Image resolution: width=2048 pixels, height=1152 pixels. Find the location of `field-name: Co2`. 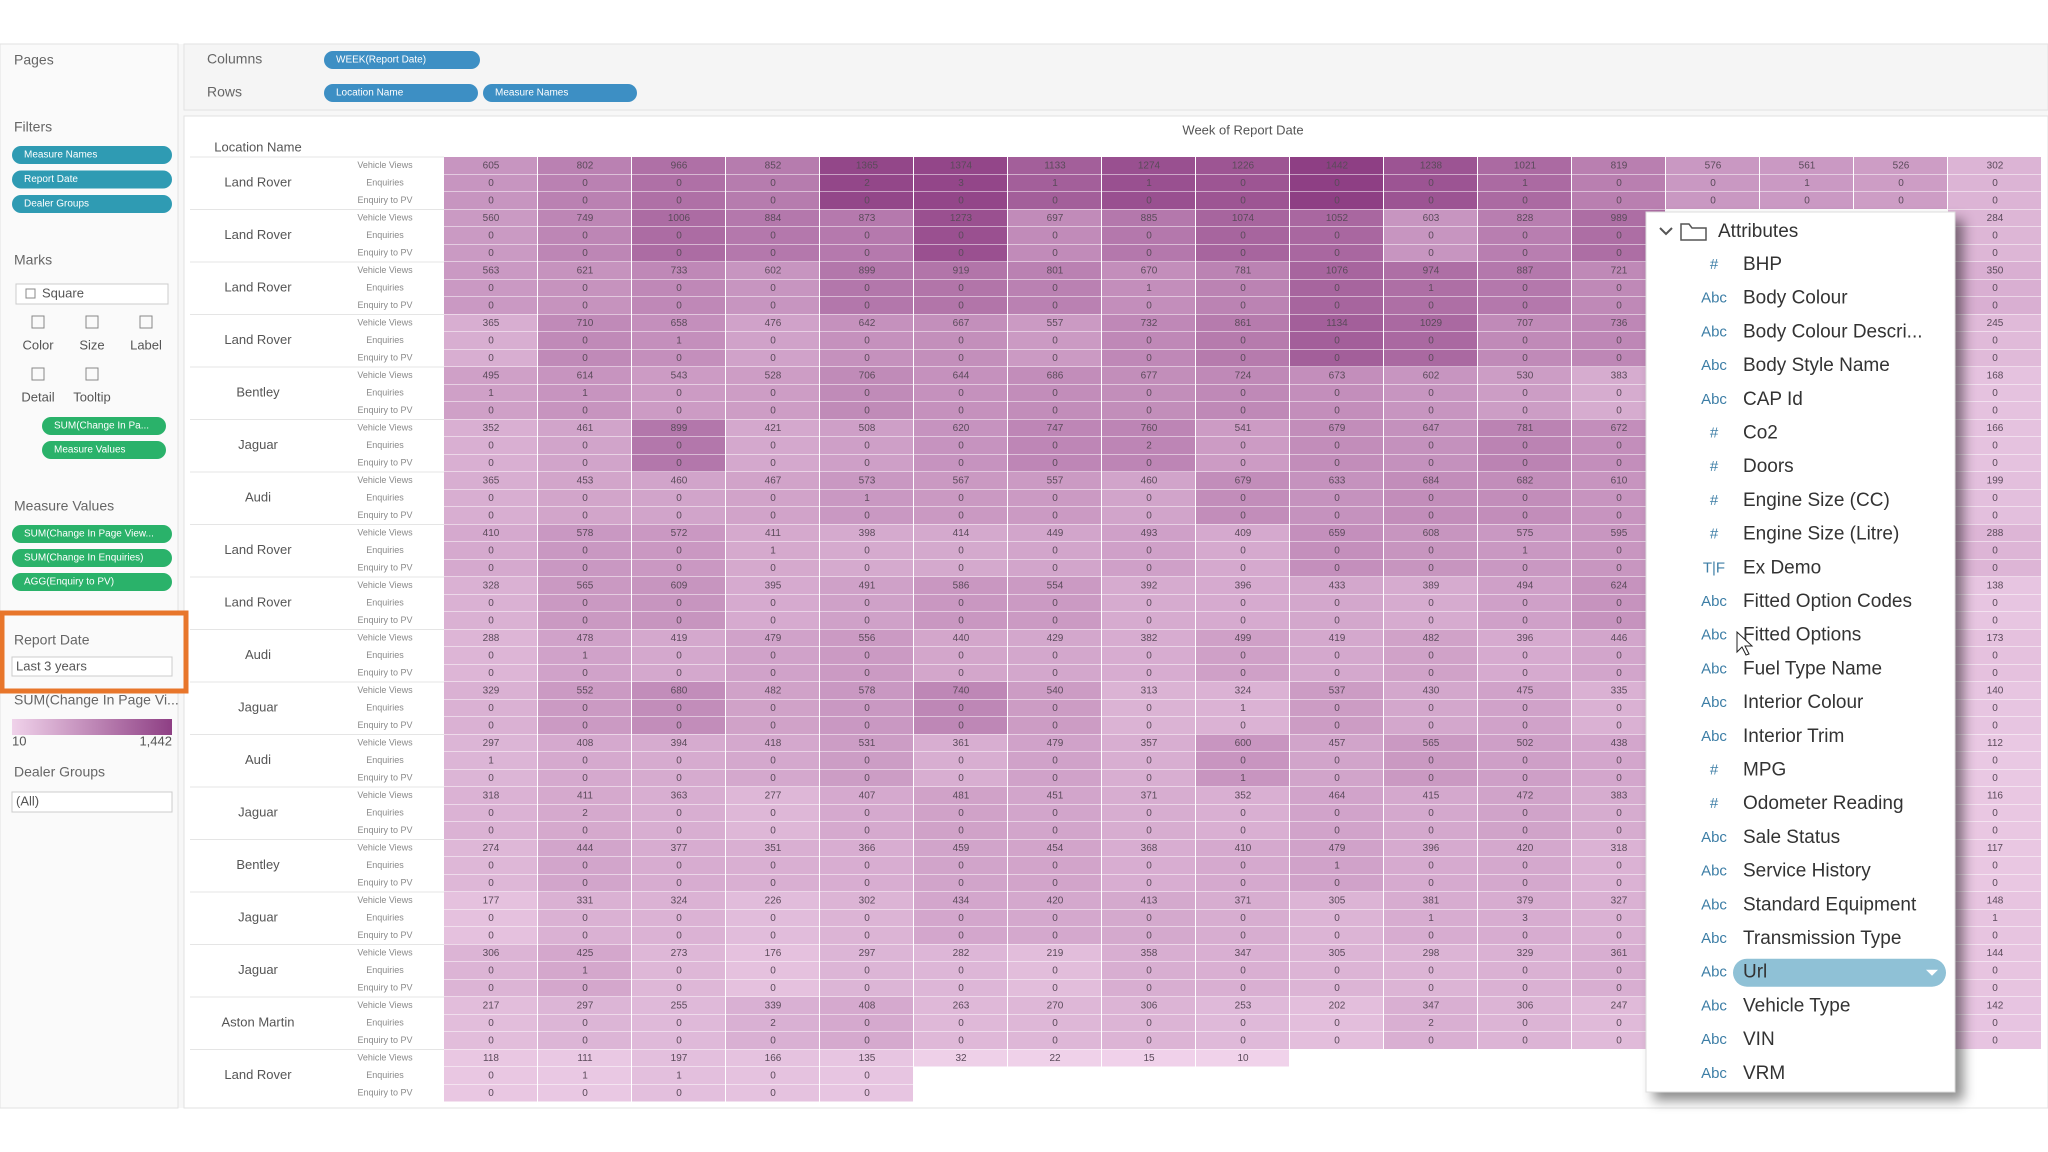

field-name: Co2 is located at coordinates (1760, 433).